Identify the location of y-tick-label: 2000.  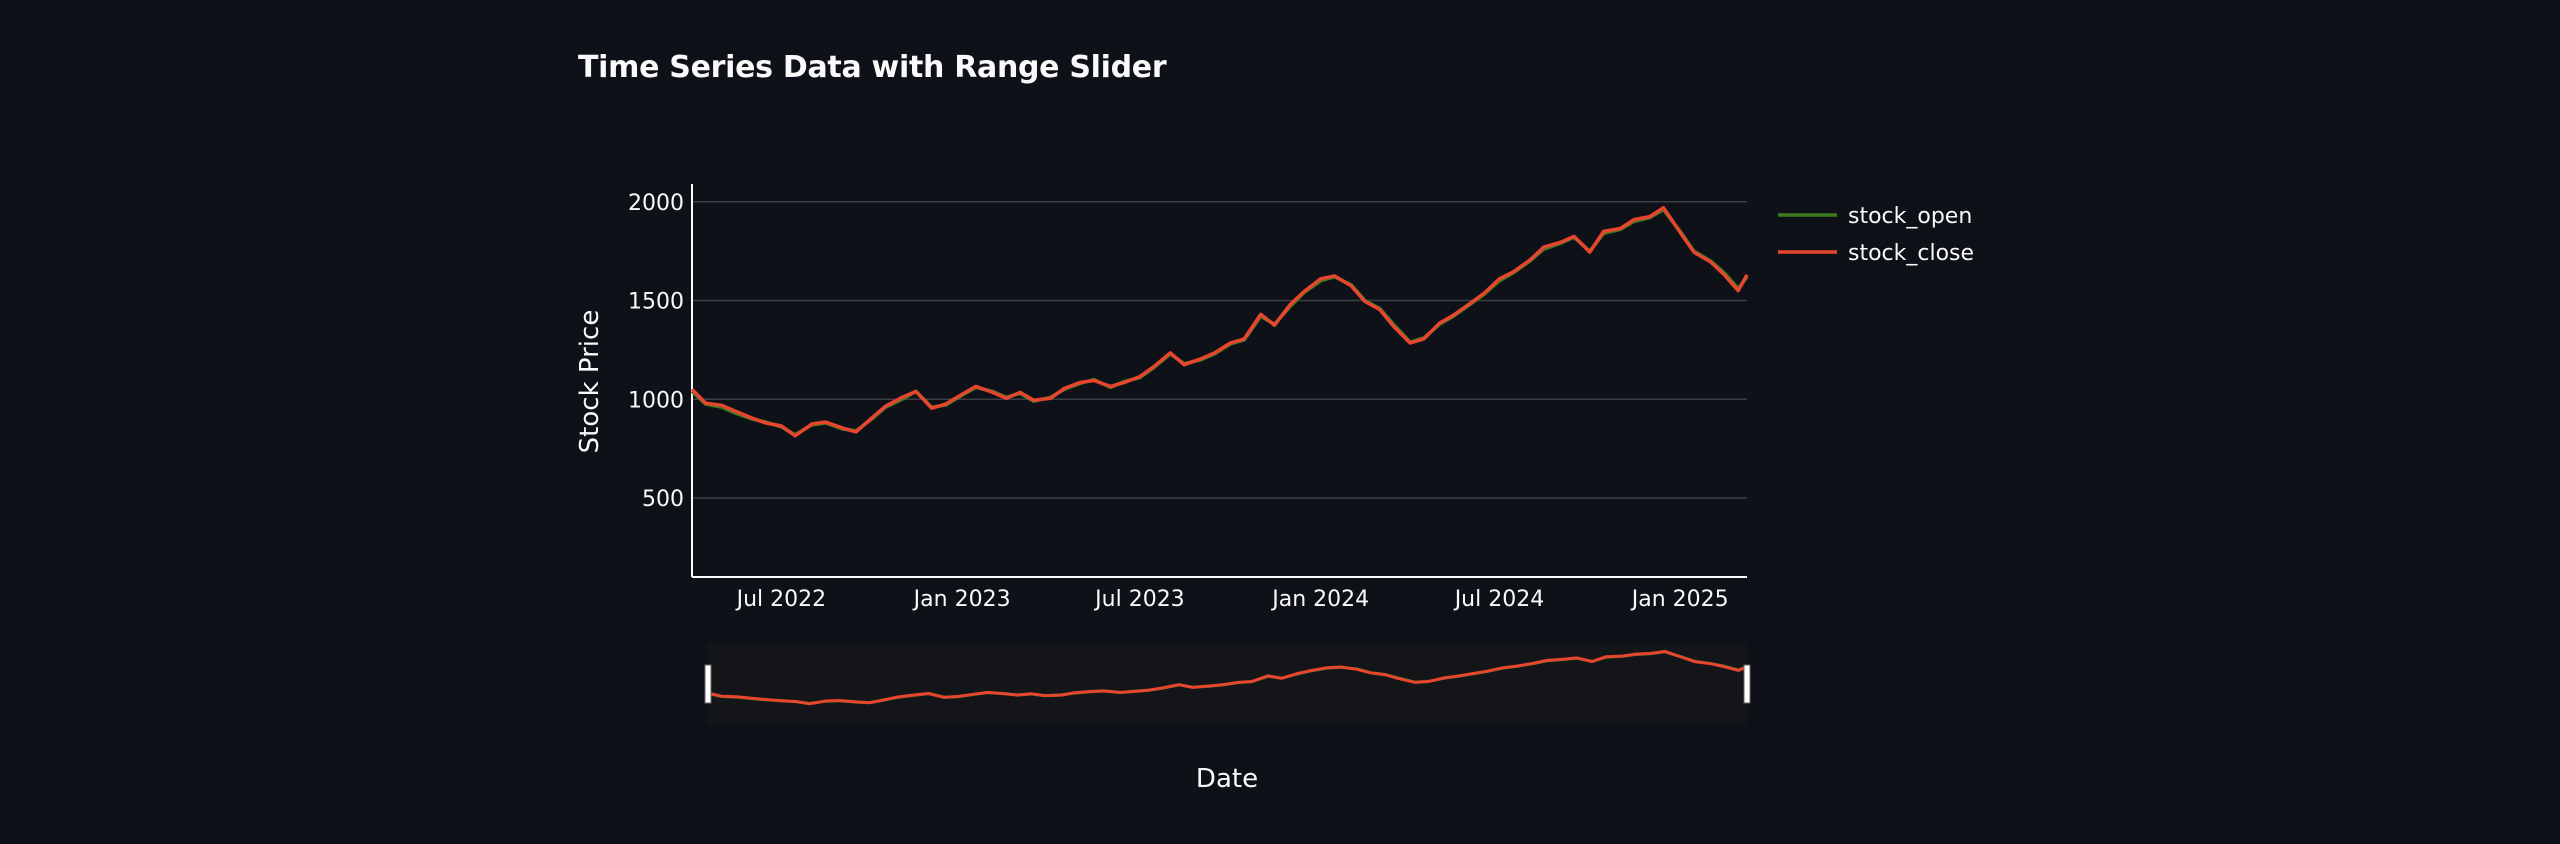
(656, 203).